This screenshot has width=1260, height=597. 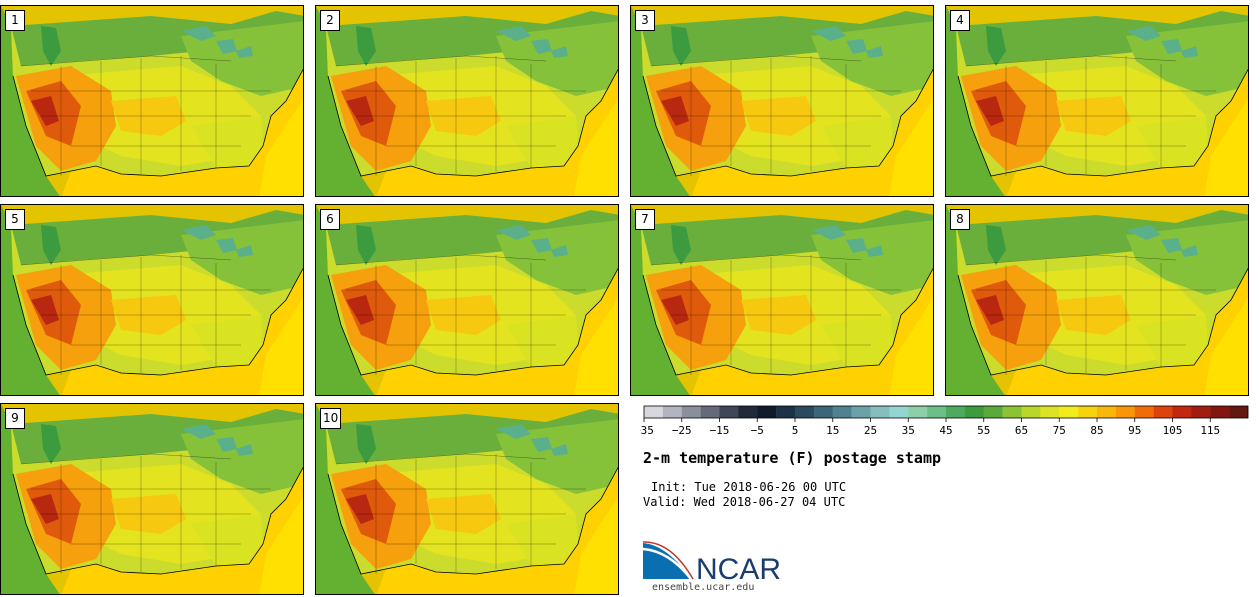 What do you see at coordinates (647, 430) in the screenshot?
I see `colorbar-tick-label: −35` at bounding box center [647, 430].